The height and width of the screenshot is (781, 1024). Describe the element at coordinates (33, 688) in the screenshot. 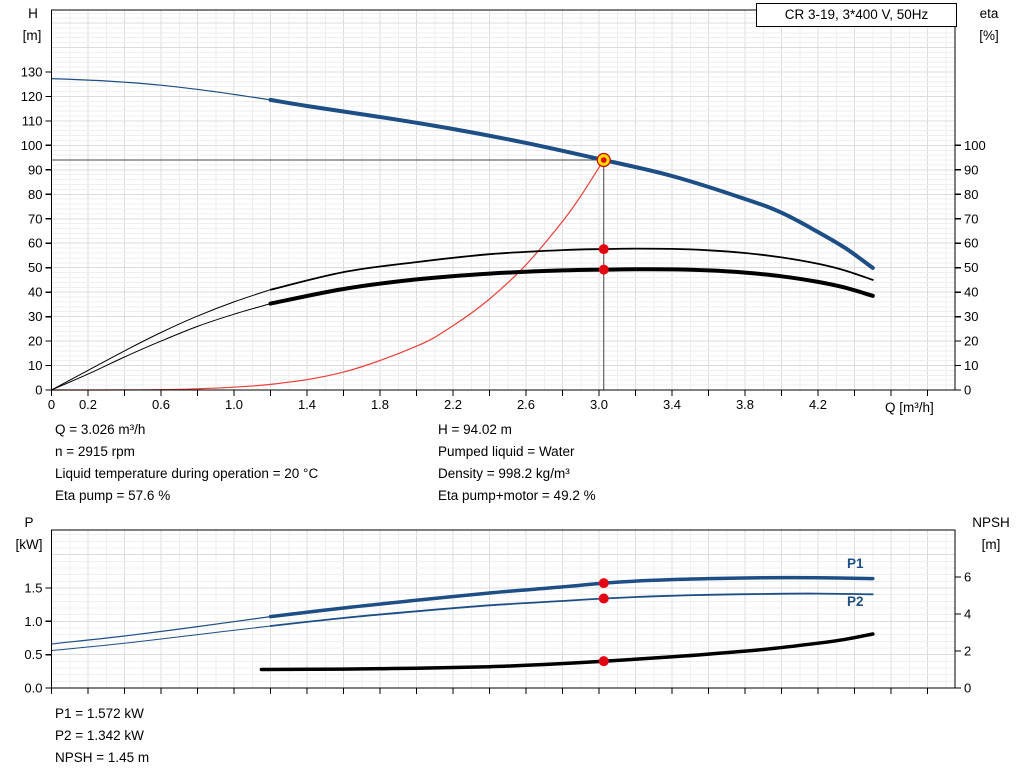

I see `svg-text: 0.0` at that location.